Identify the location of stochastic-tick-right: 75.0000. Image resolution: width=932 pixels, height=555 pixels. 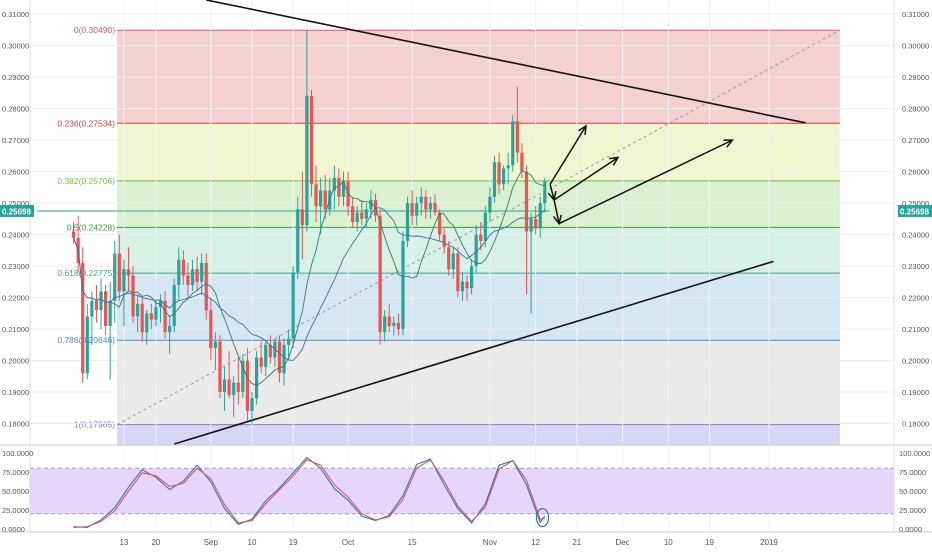
(912, 472).